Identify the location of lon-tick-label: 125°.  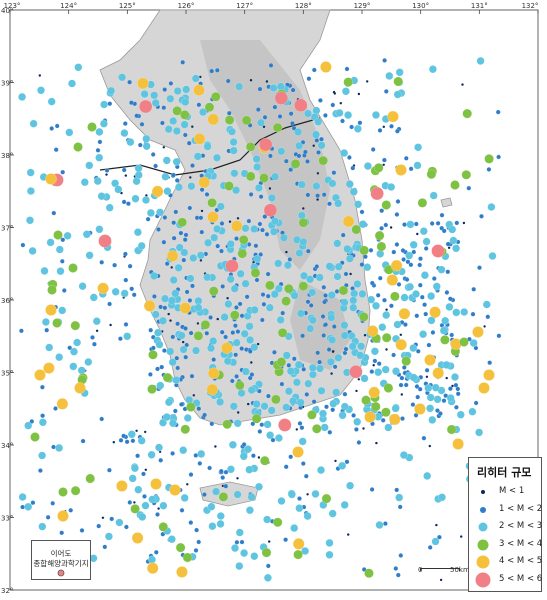
(127, 6).